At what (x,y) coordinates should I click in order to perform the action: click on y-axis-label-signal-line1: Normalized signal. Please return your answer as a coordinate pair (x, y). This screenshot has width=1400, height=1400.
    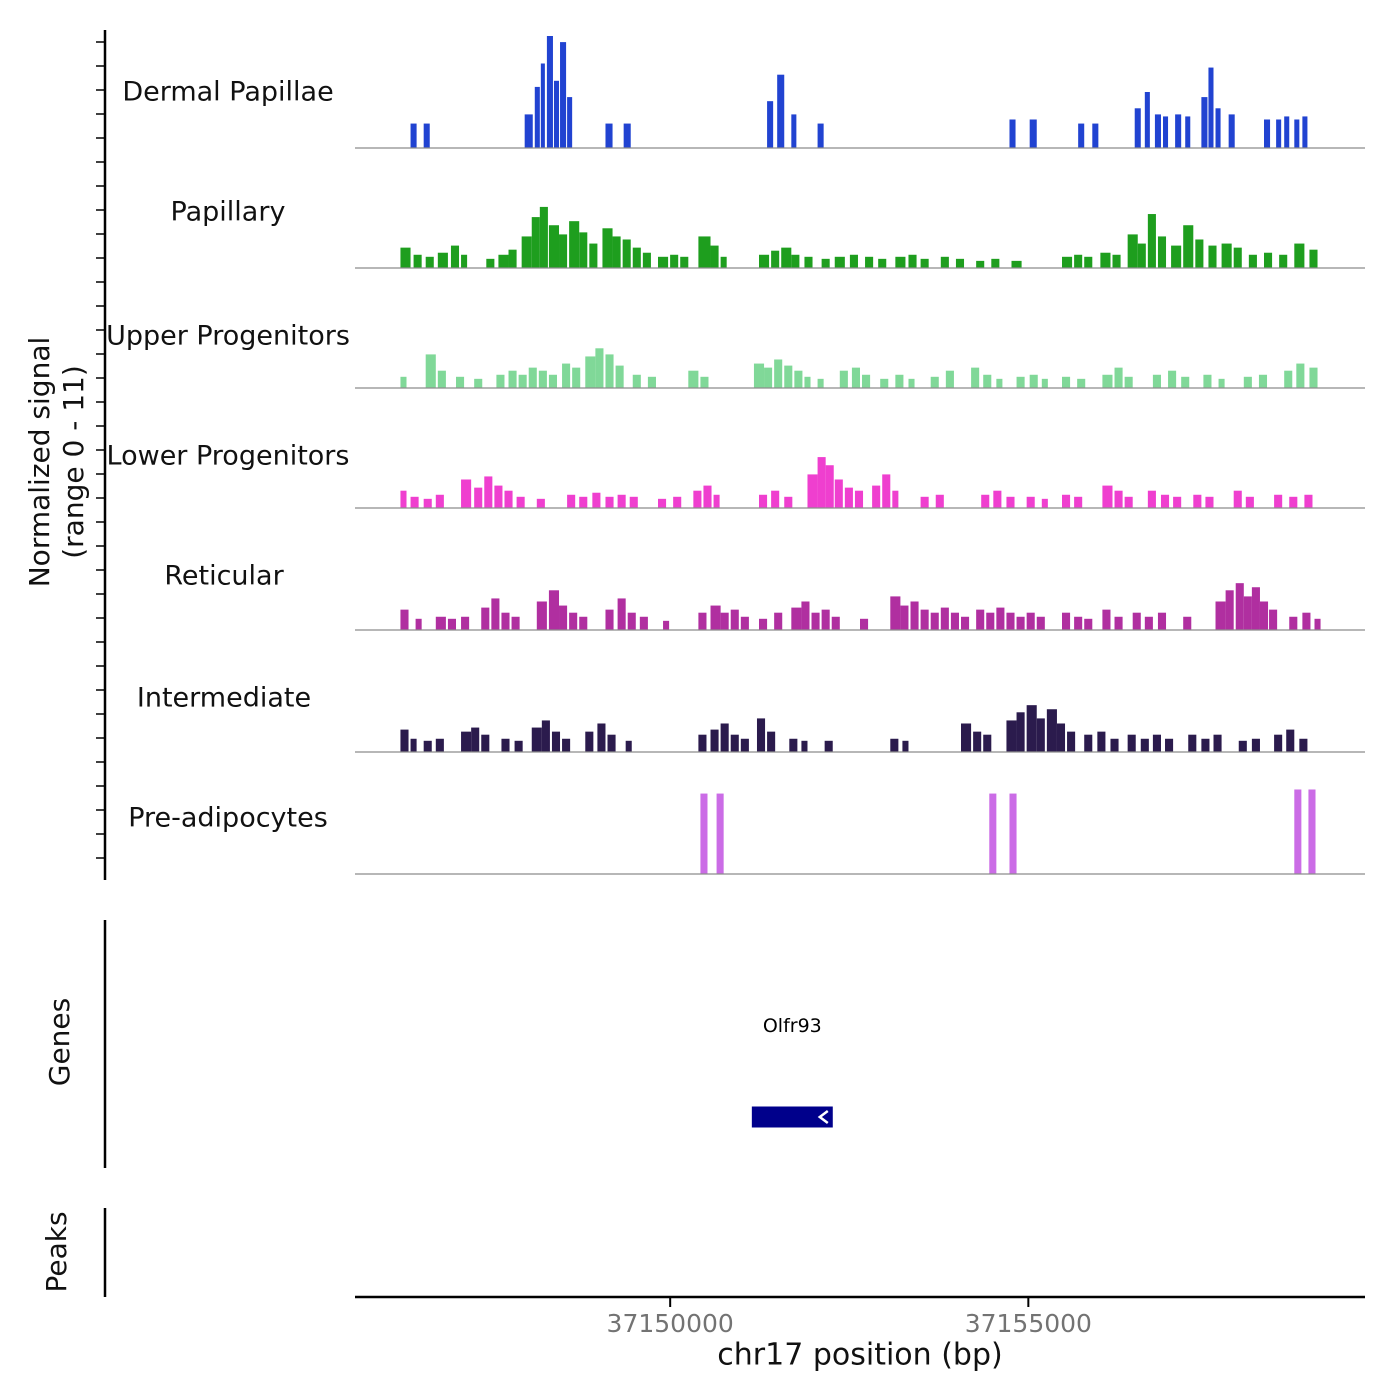
    Looking at the image, I should click on (39, 462).